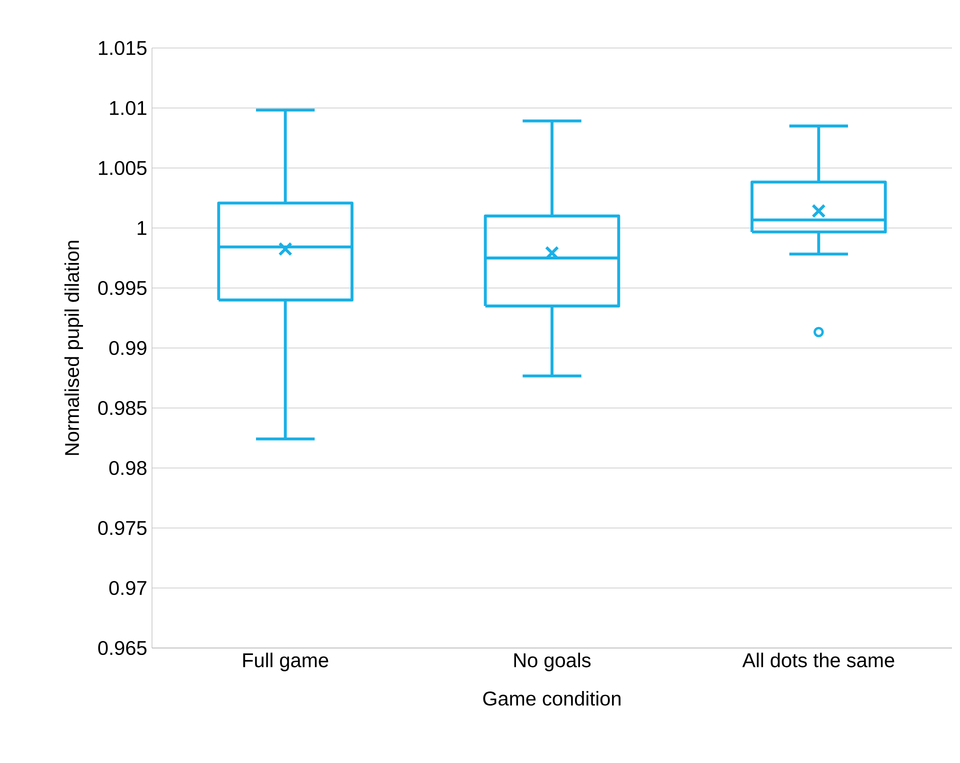 Image resolution: width=960 pixels, height=763 pixels. Describe the element at coordinates (818, 660) in the screenshot. I see `x-tick-label: All dots the same` at that location.